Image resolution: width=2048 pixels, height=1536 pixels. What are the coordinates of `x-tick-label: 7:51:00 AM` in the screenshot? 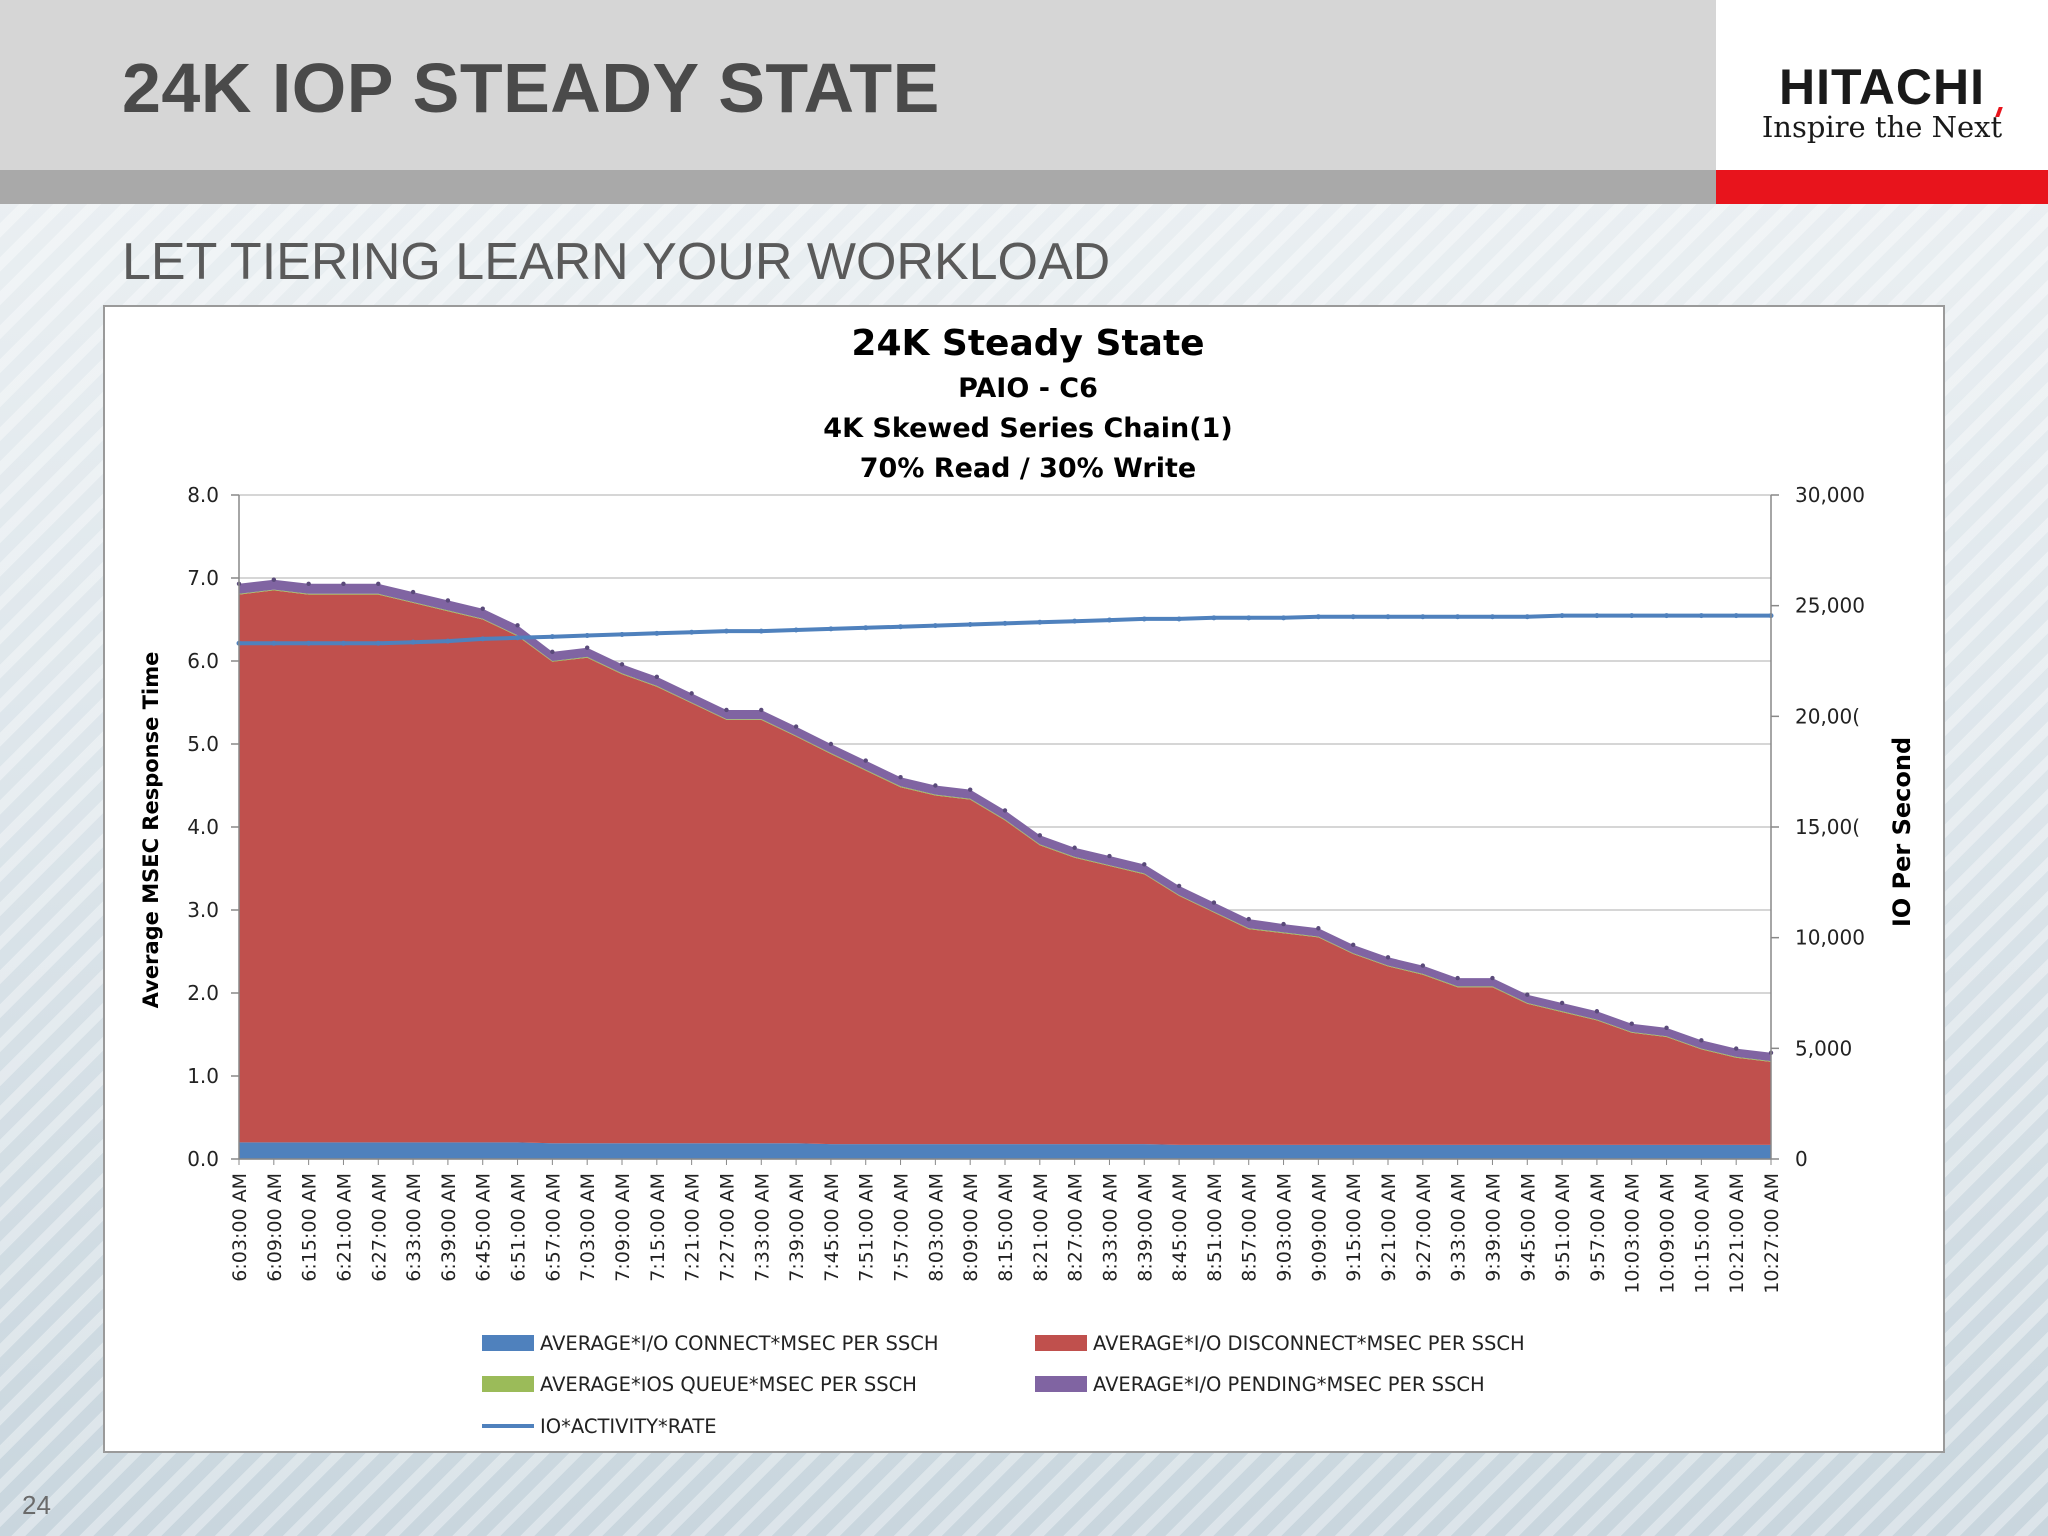 It's located at (867, 1227).